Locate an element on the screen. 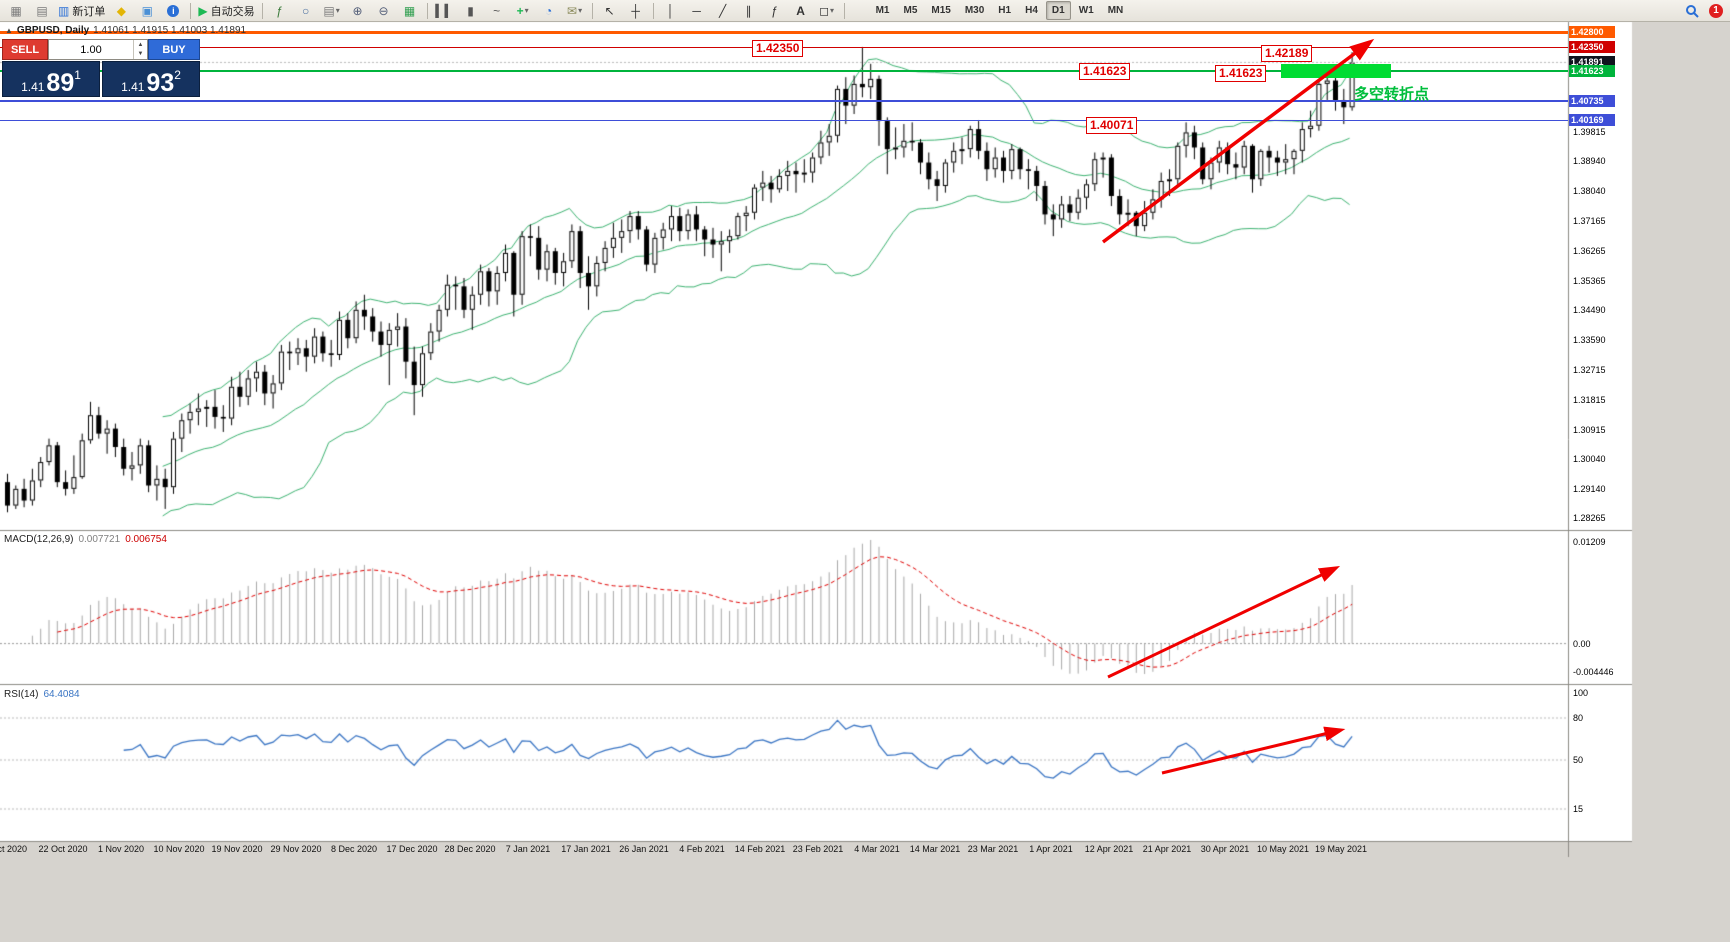 The width and height of the screenshot is (1730, 942). mail-template-button: ✉ ▾ is located at coordinates (575, 11).